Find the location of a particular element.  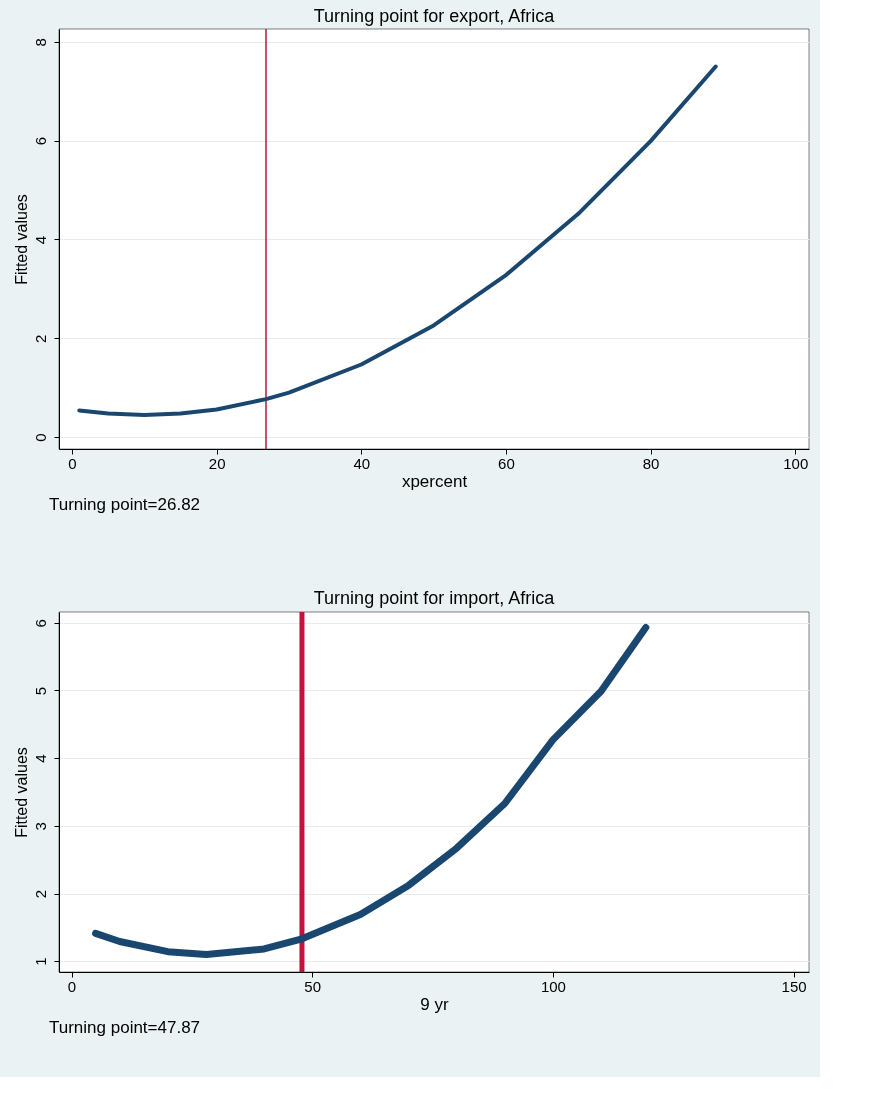

x-tick-label: 50 is located at coordinates (313, 986).